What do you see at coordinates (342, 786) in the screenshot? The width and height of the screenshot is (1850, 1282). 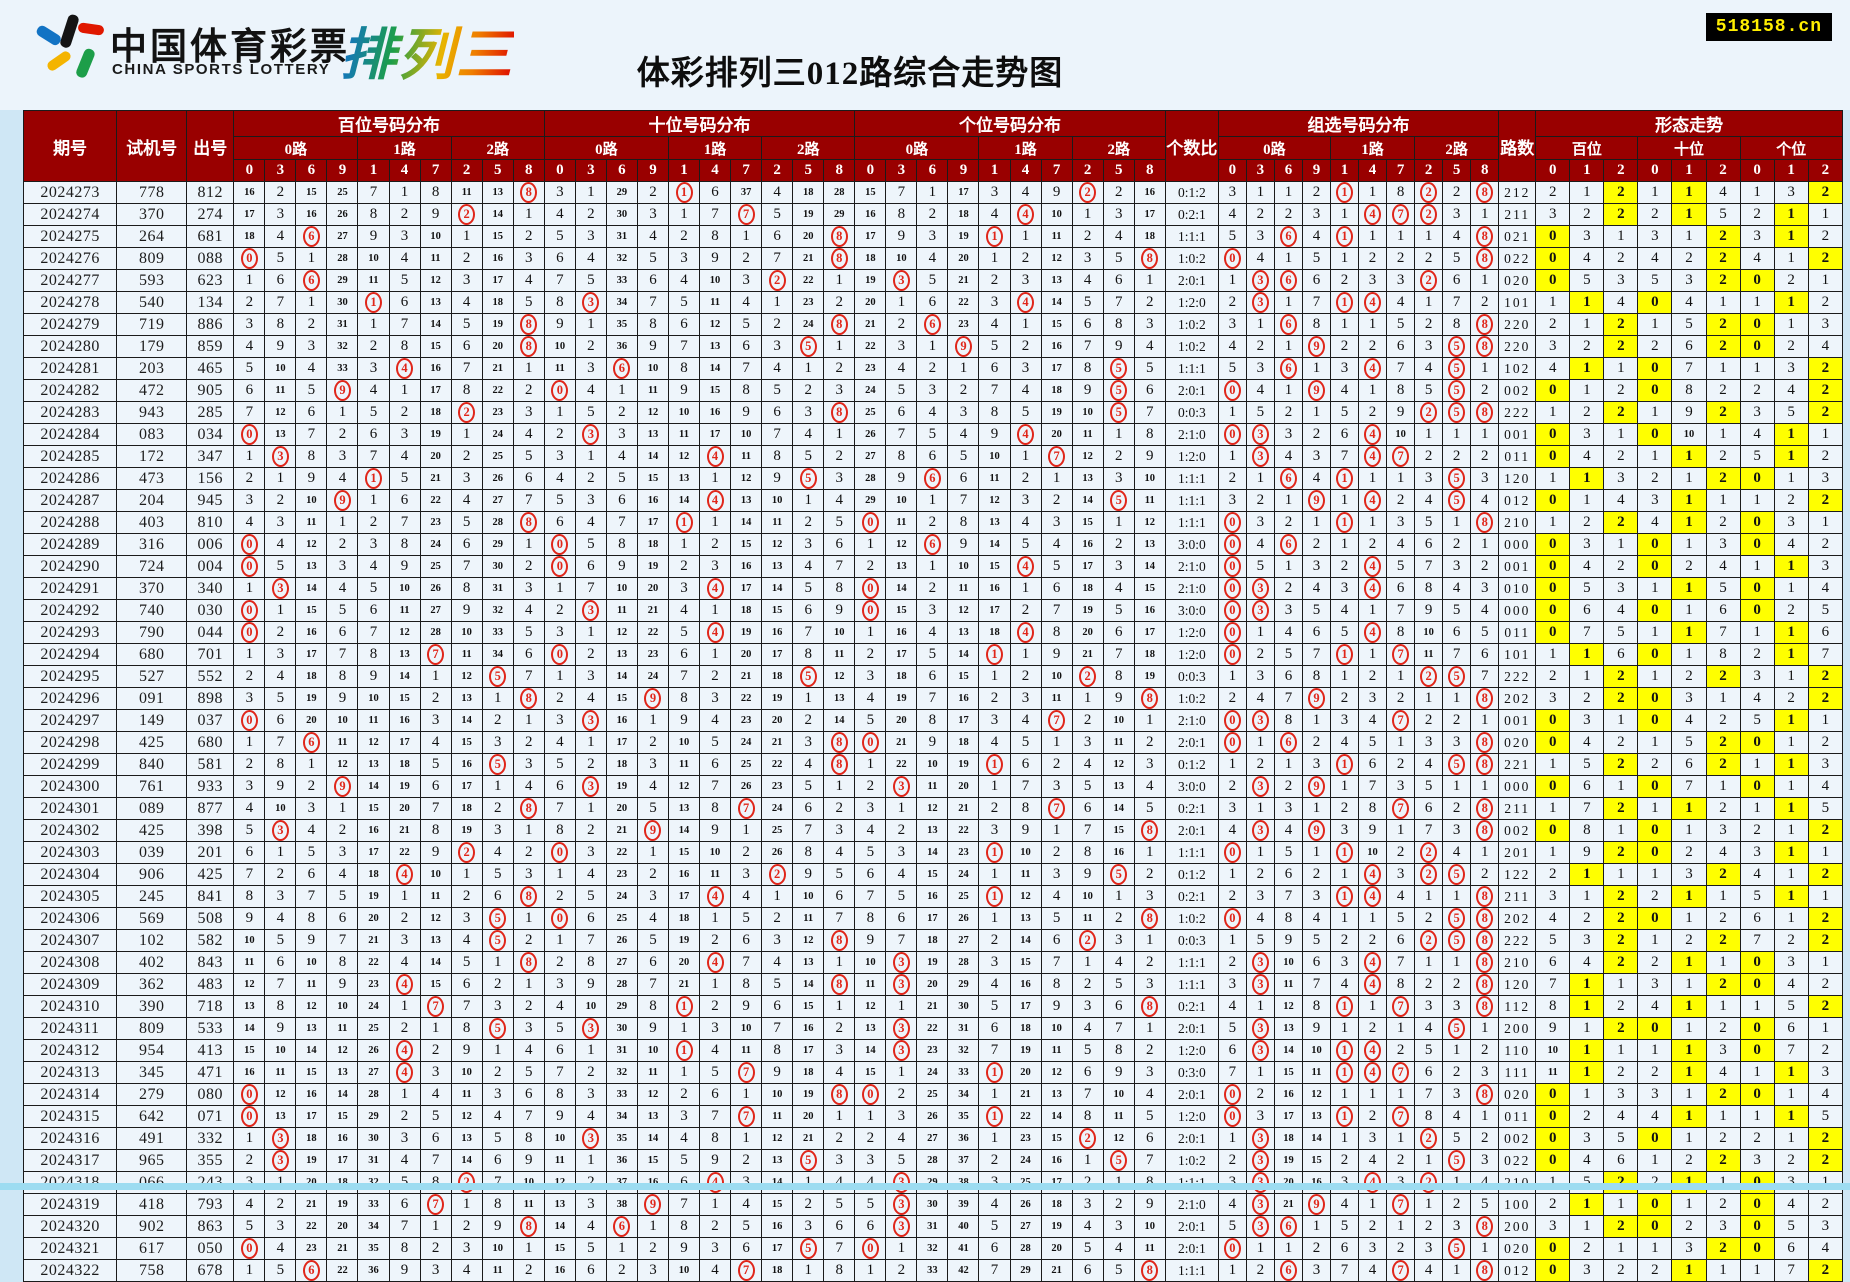 I see `drawn-digit-circle: 9` at bounding box center [342, 786].